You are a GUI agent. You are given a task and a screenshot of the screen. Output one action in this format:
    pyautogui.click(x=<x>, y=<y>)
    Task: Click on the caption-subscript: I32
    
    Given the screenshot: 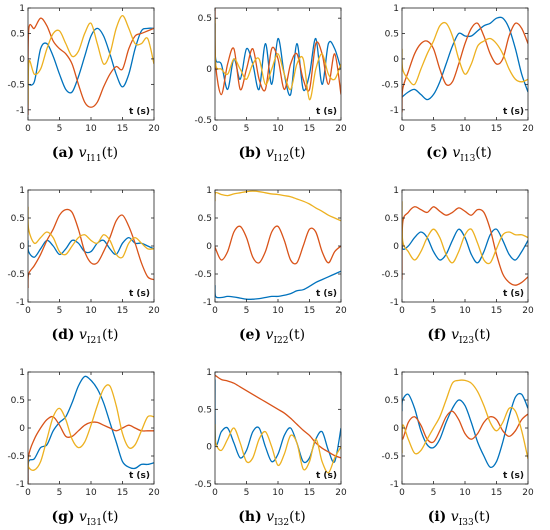 What is the action you would take?
    pyautogui.click(x=281, y=523)
    